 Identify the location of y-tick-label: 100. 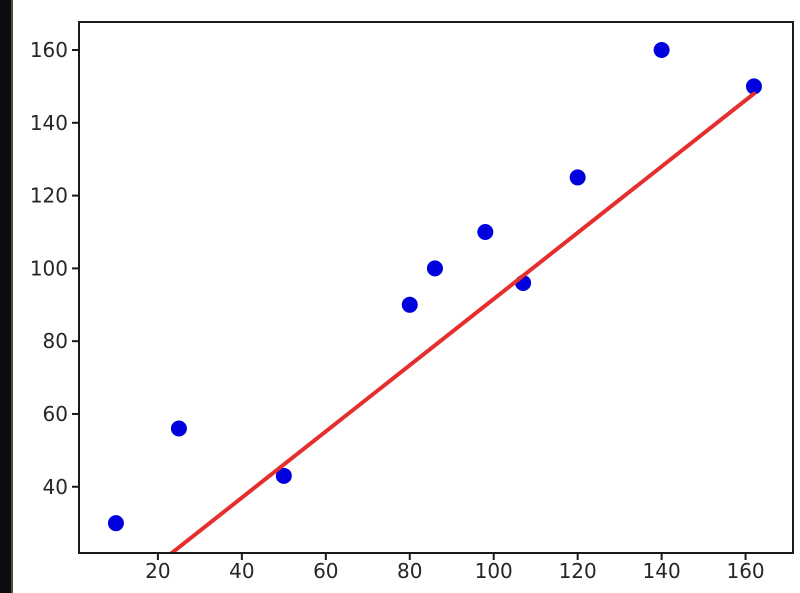
(49, 268).